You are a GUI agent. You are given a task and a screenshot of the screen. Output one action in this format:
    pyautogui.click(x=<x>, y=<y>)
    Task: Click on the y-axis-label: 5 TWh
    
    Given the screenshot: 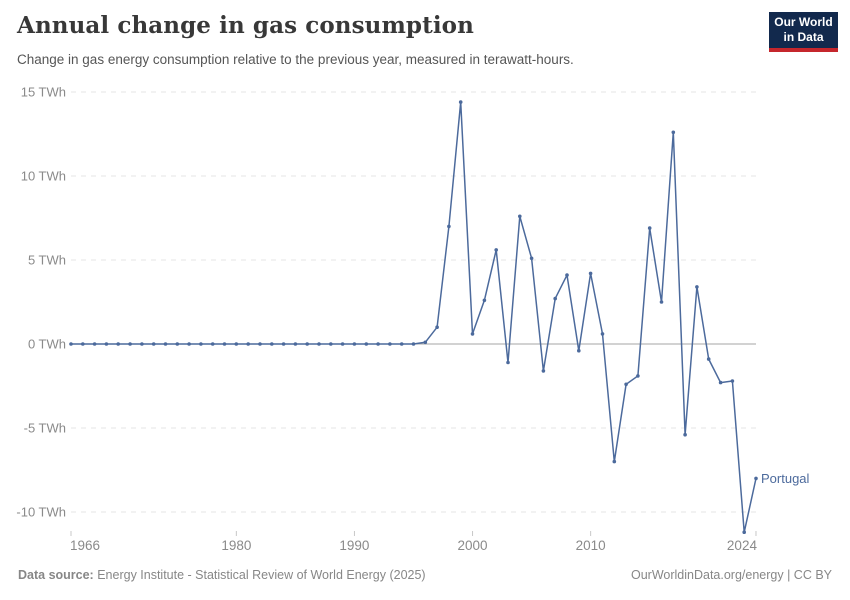 What is the action you would take?
    pyautogui.click(x=47, y=260)
    